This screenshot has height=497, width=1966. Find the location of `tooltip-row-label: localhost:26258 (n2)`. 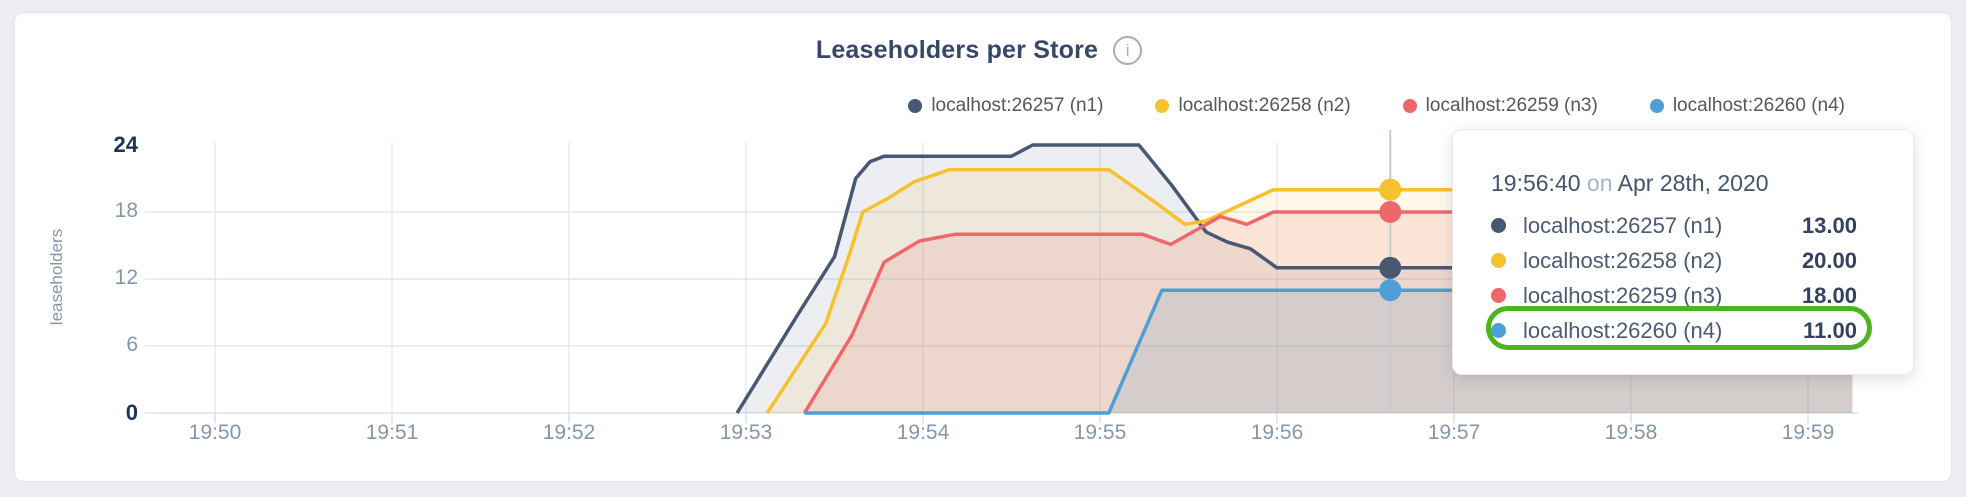

tooltip-row-label: localhost:26258 (n2) is located at coordinates (1623, 260).